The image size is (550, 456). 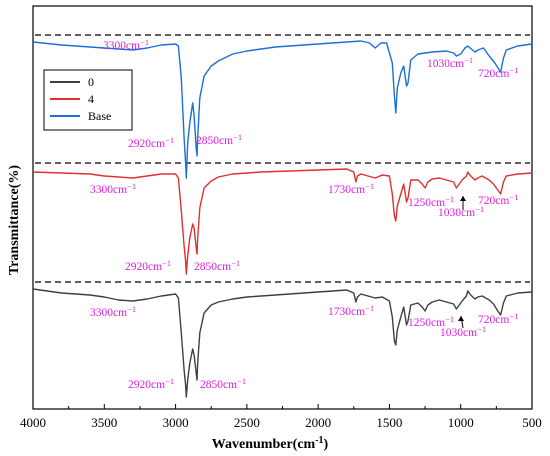 What do you see at coordinates (247, 422) in the screenshot?
I see `x-tick-label: 2500` at bounding box center [247, 422].